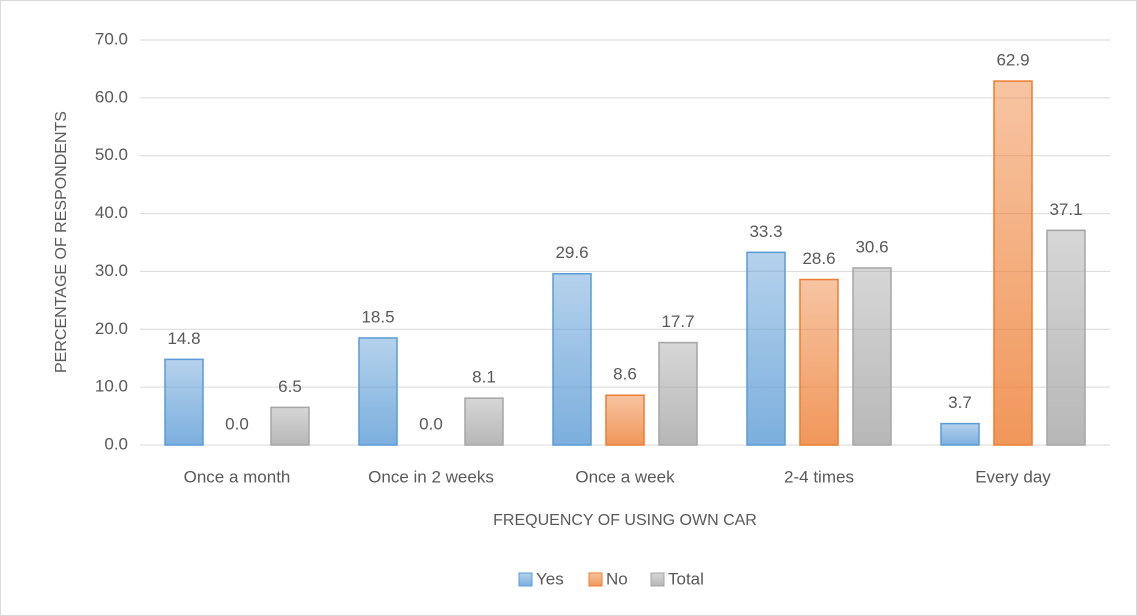 Image resolution: width=1137 pixels, height=616 pixels. I want to click on data-label: 8.1, so click(484, 377).